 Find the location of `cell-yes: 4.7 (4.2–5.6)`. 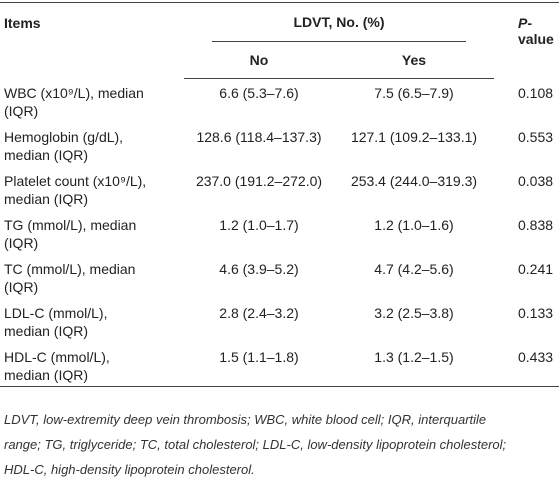

cell-yes: 4.7 (4.2–5.6) is located at coordinates (414, 268).